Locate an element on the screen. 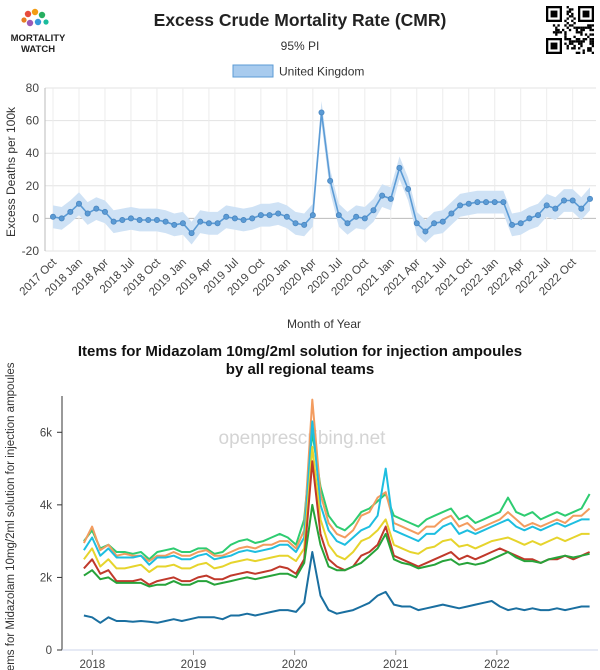 This screenshot has width=600, height=670. midazolam-x-tick-label: 2019 is located at coordinates (194, 664).